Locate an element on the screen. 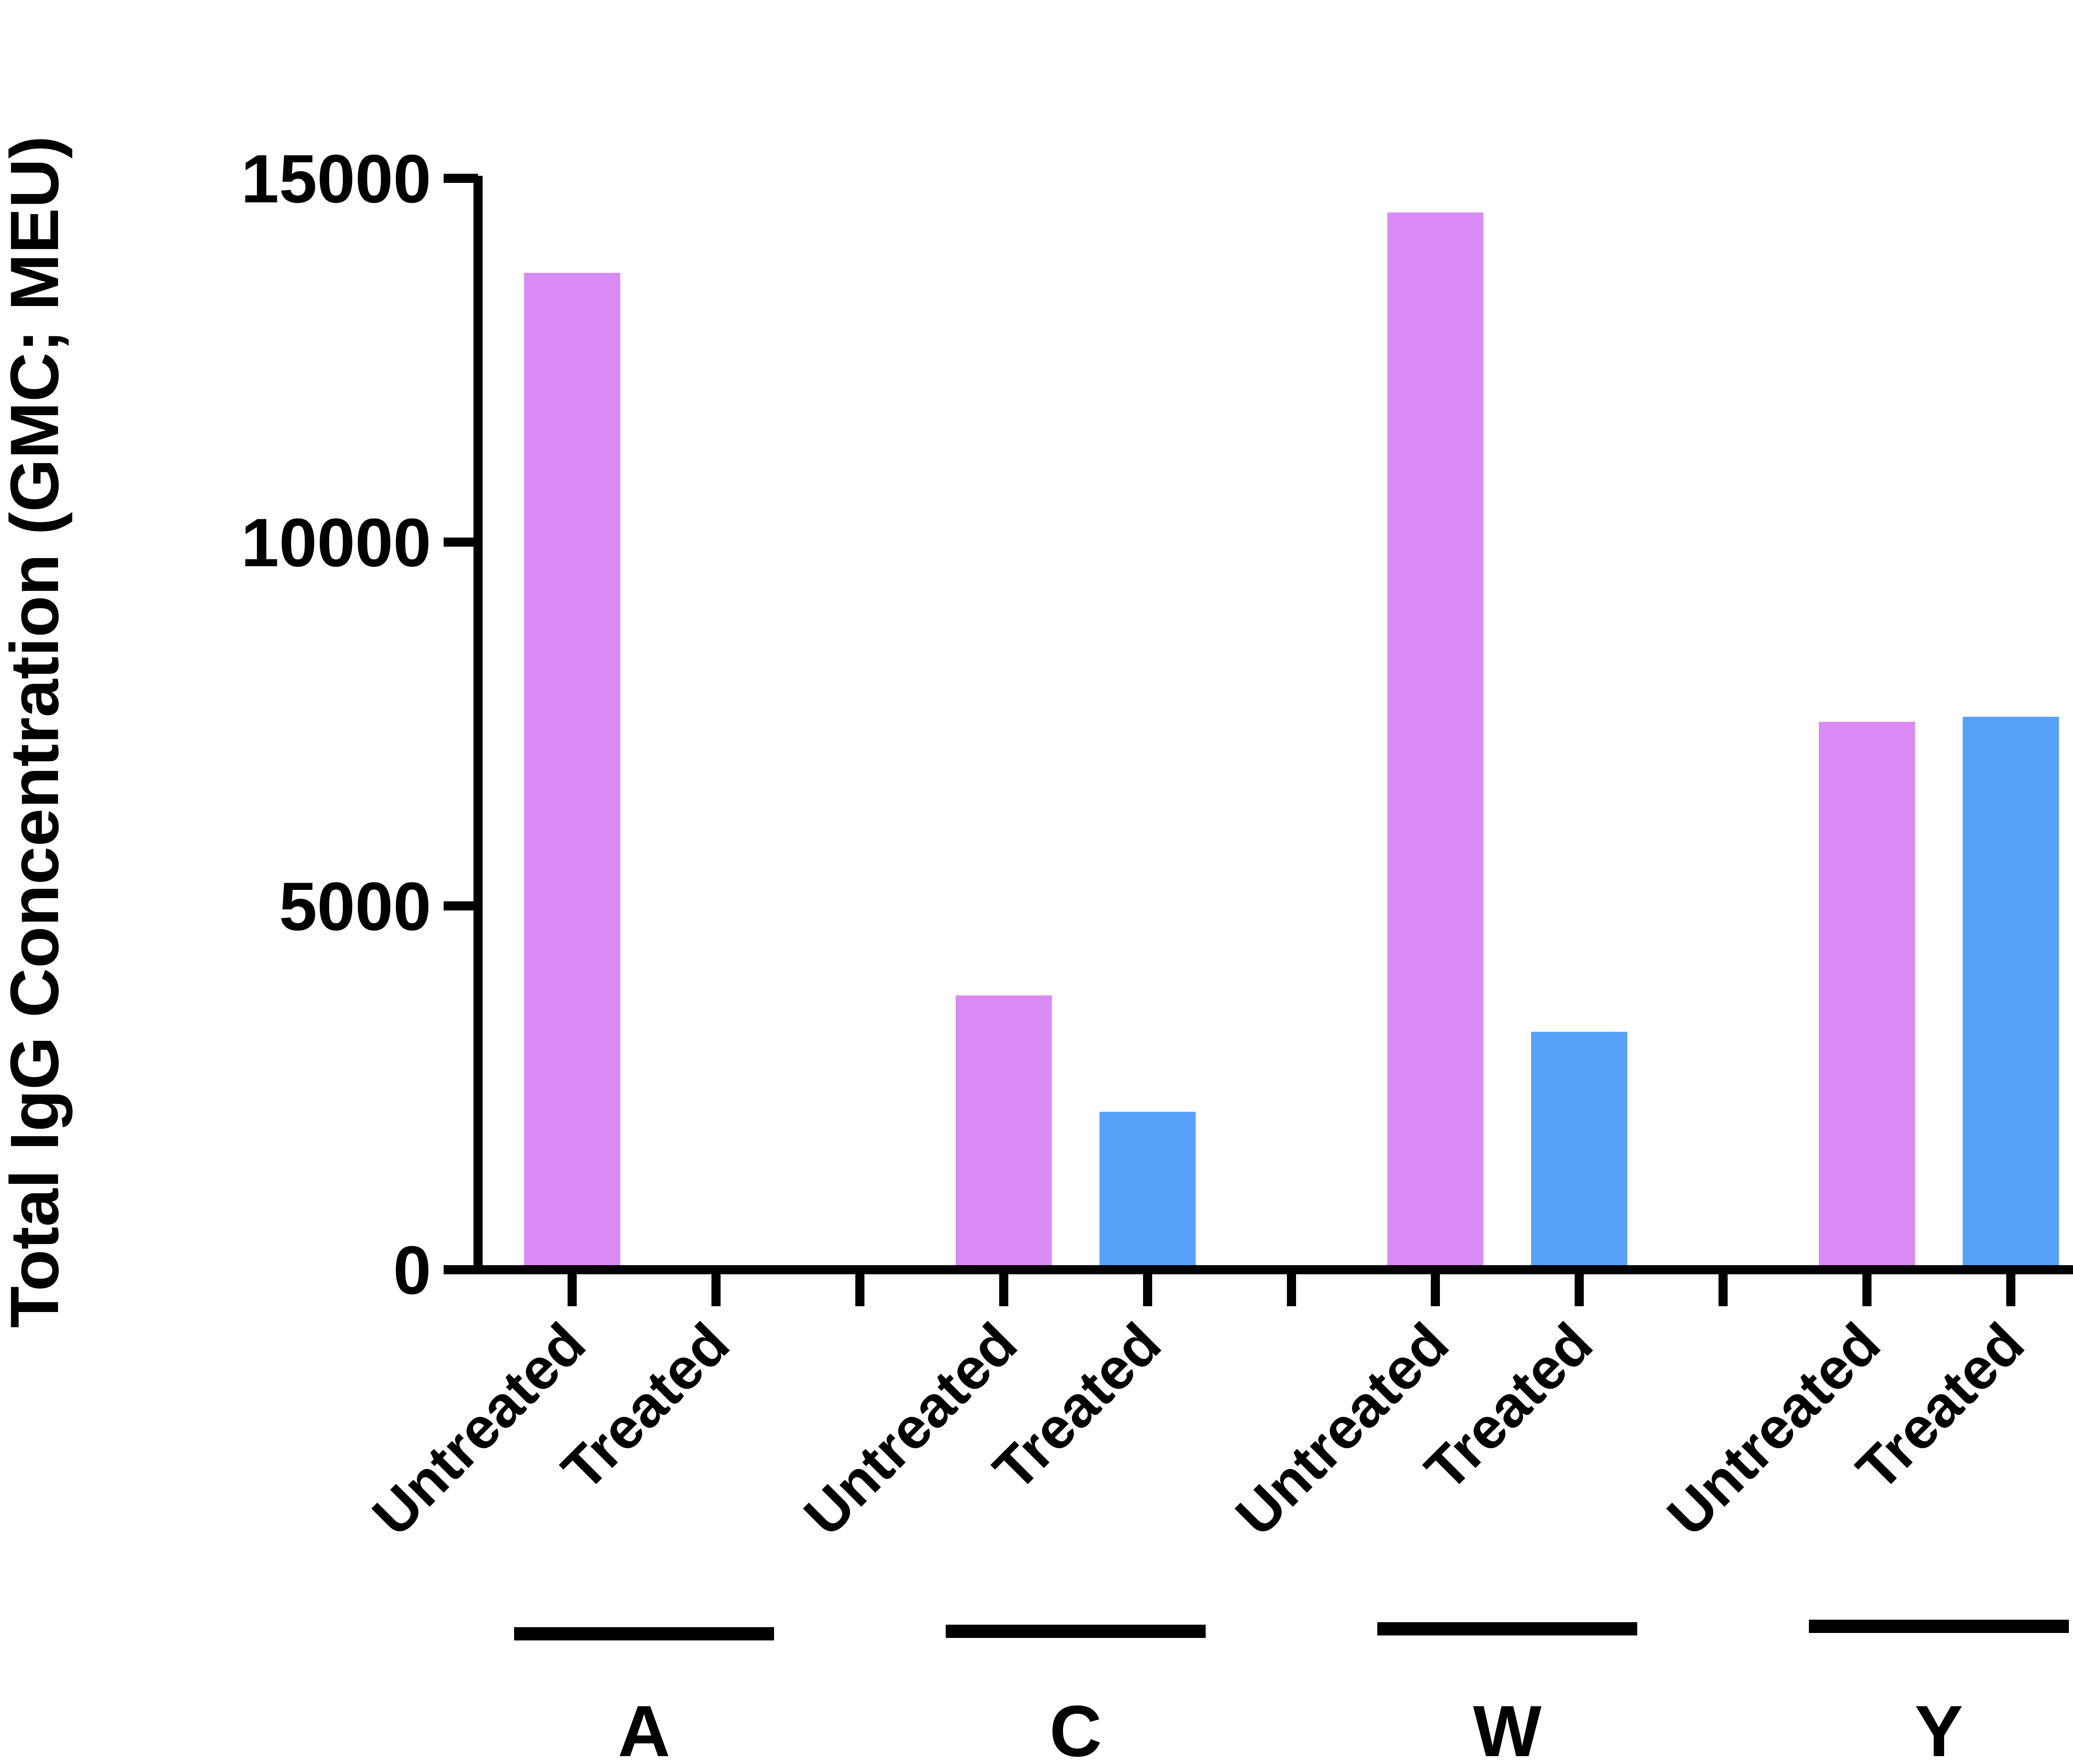  y-axis-label: Total IgG Concentration (GMC; MEU) is located at coordinates (36, 732).